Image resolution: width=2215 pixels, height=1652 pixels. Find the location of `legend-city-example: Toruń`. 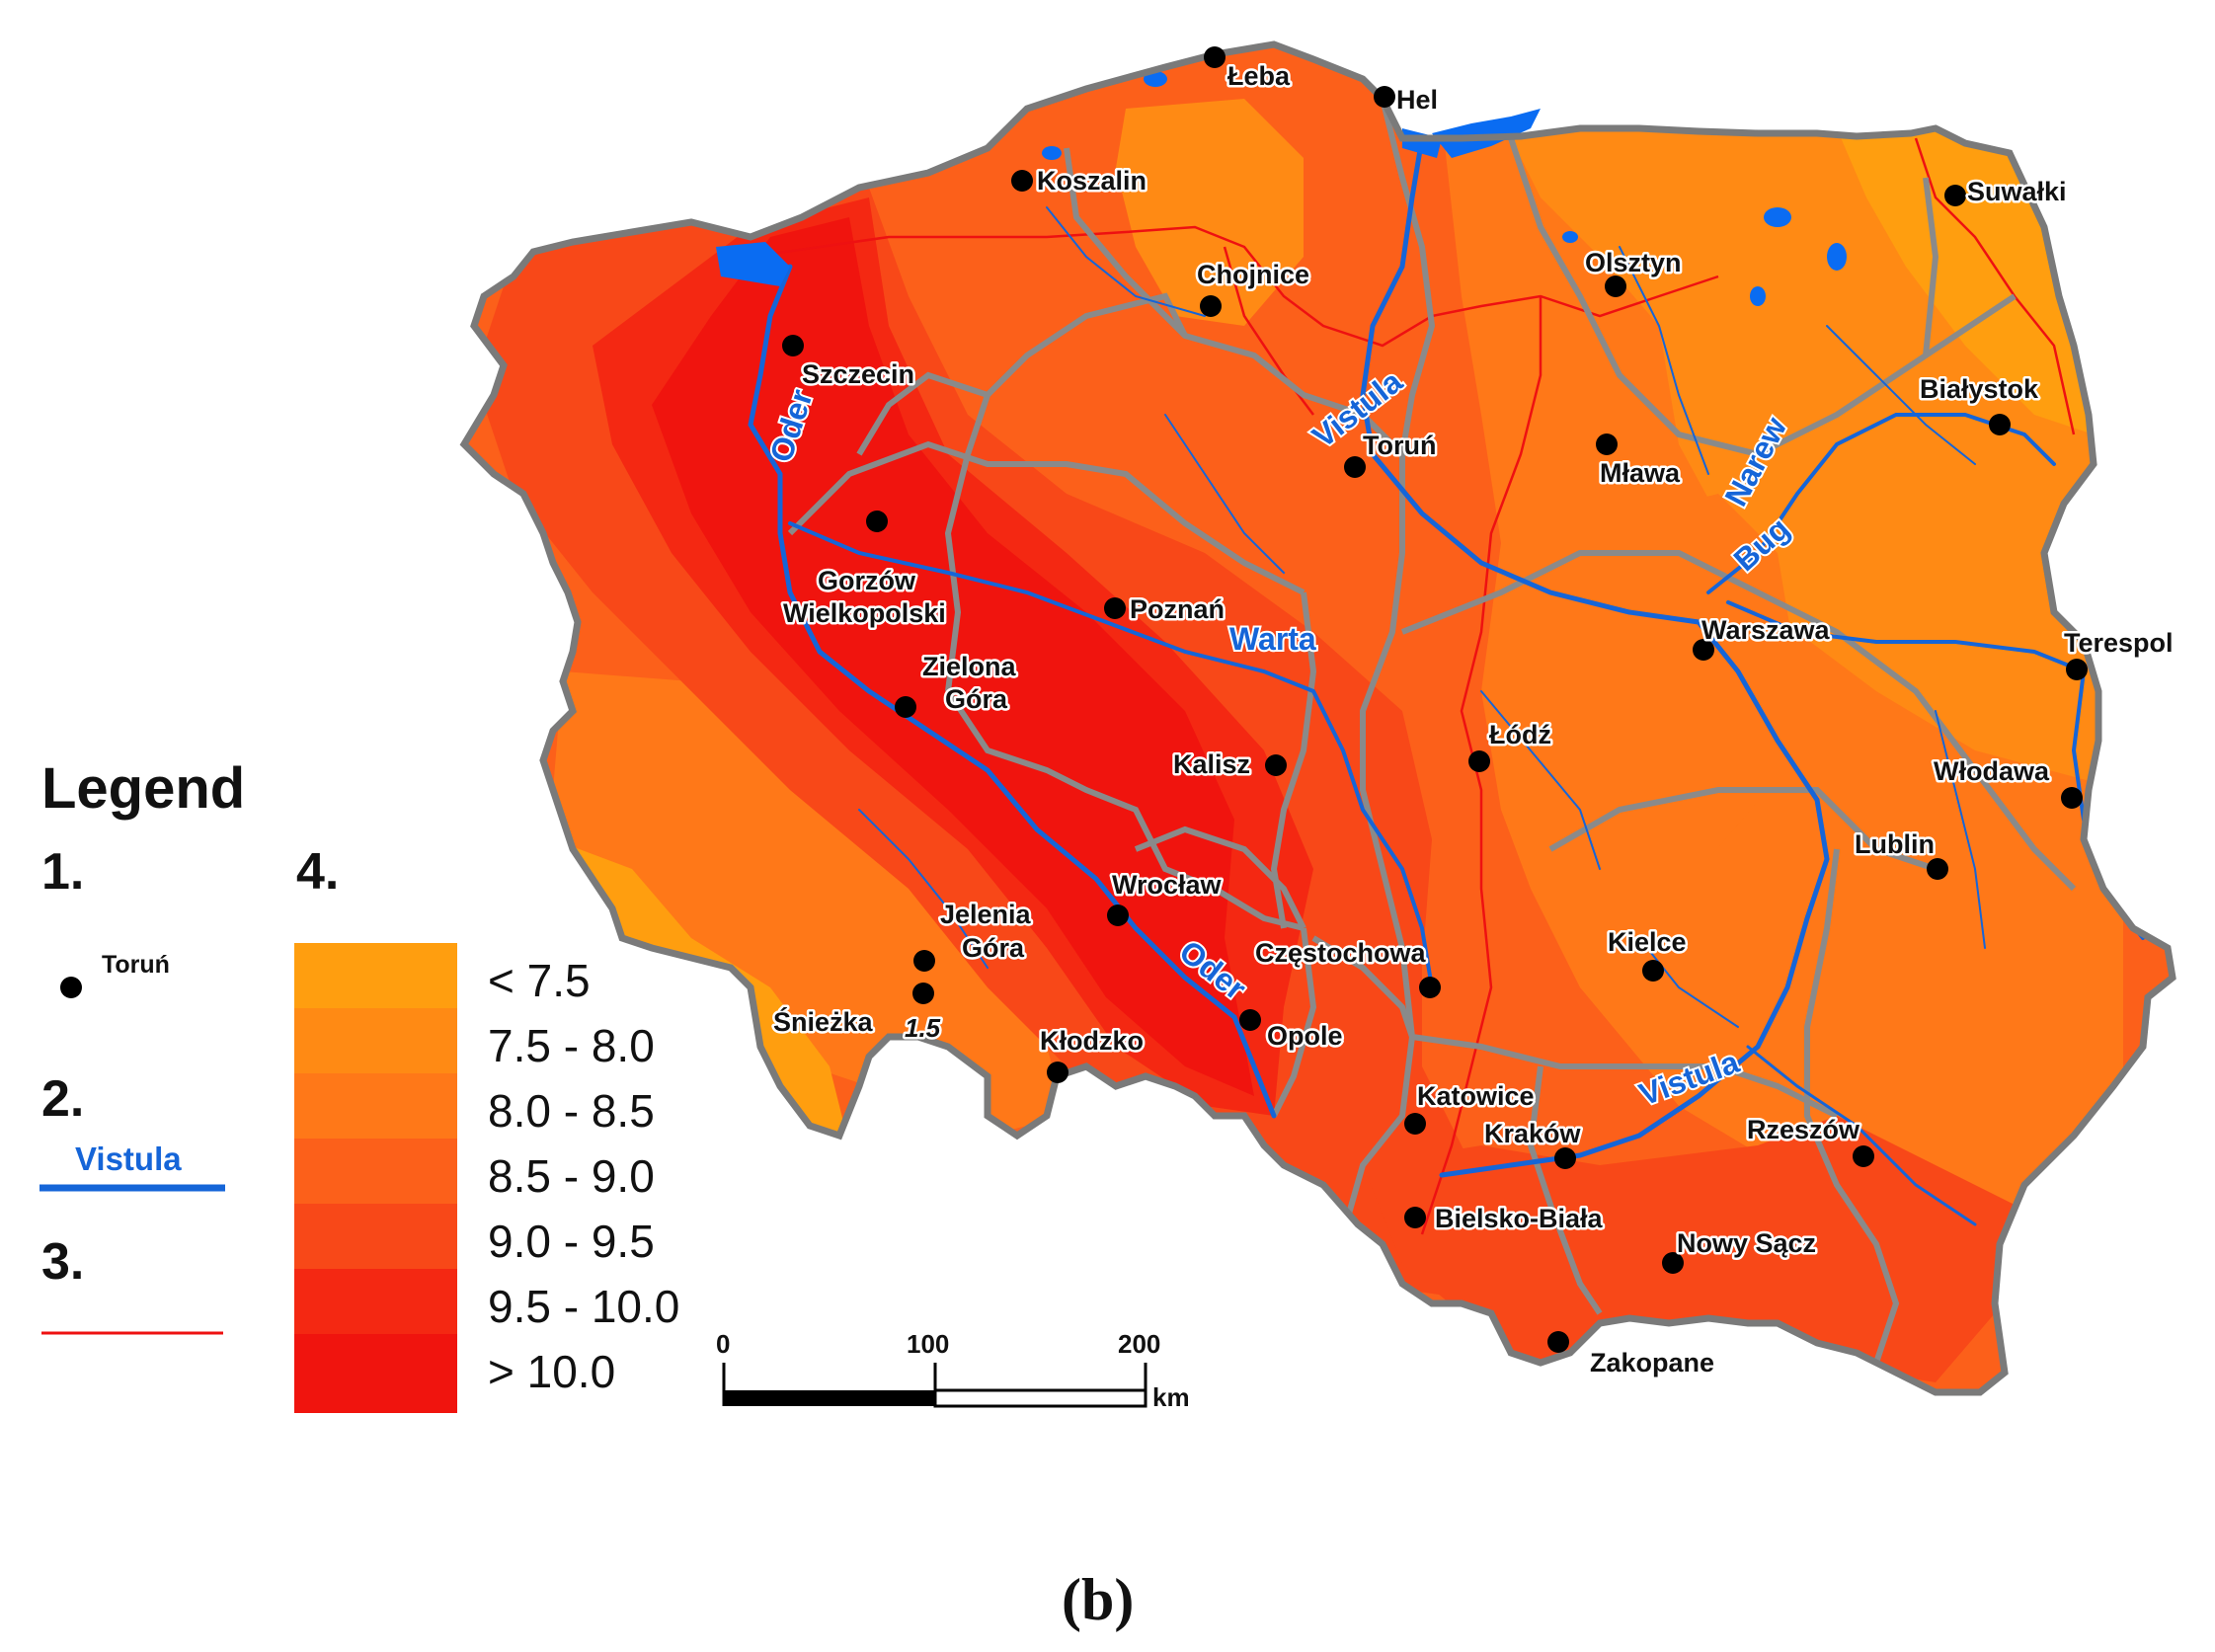

legend-city-example: Toruń is located at coordinates (136, 965).